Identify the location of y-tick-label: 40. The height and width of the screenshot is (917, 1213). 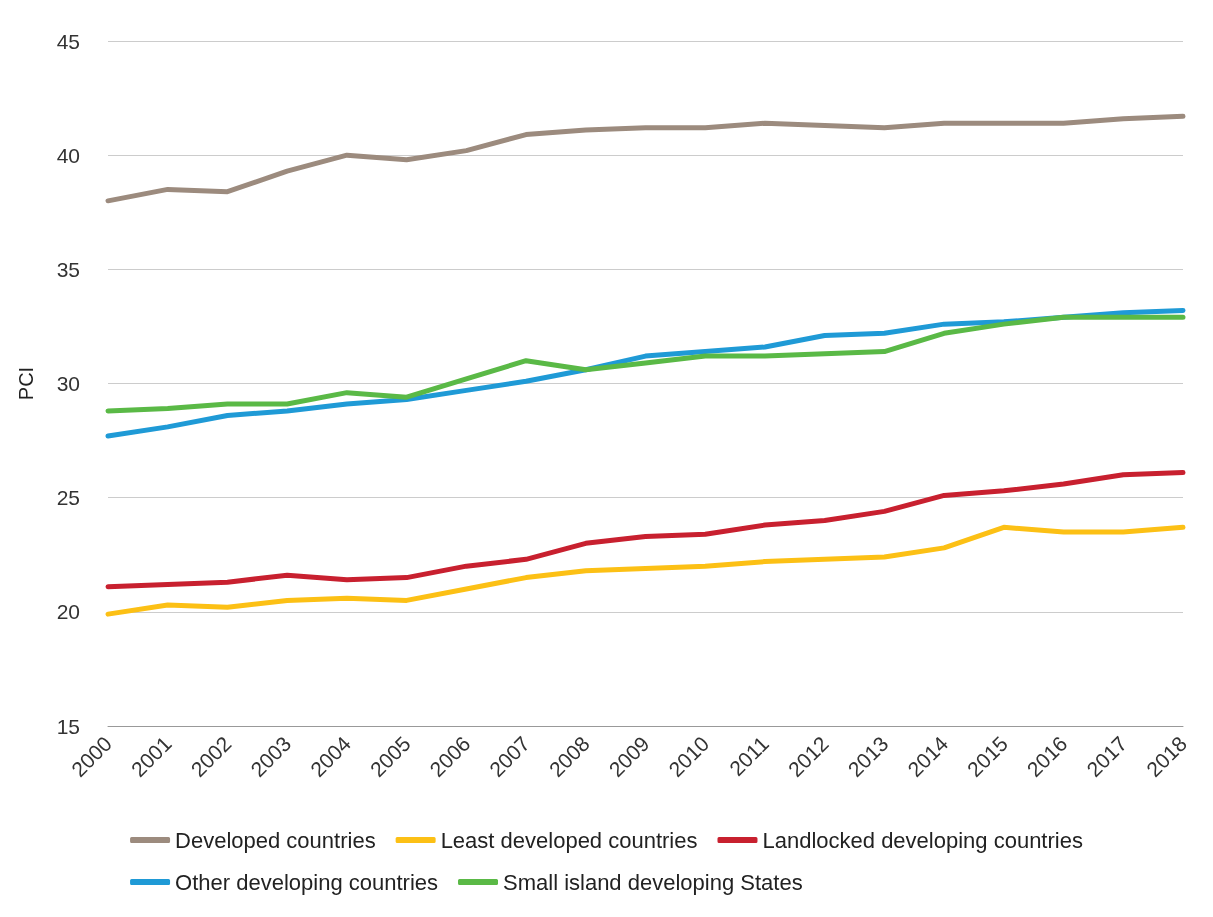
(68, 155).